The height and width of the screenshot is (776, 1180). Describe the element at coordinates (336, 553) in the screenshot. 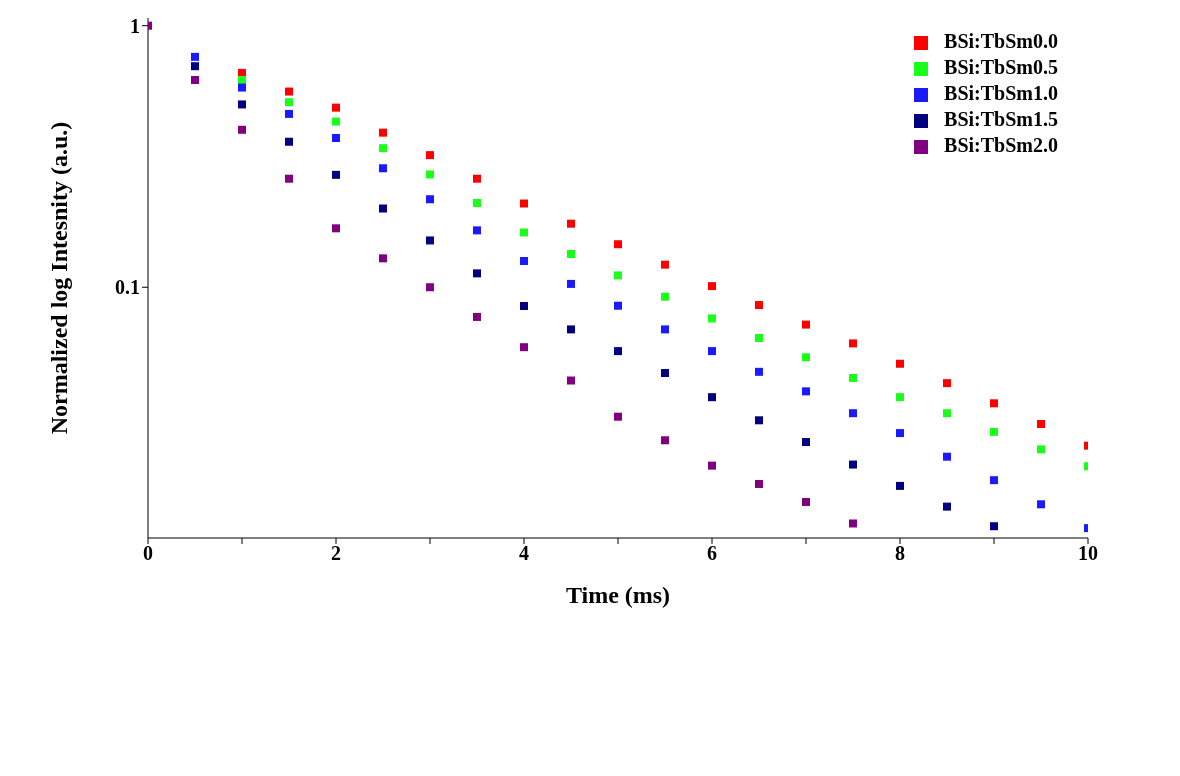

I see `x-tick-label: 2` at that location.